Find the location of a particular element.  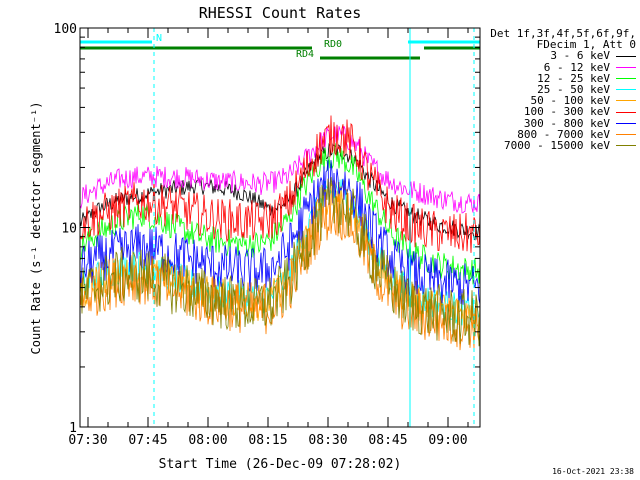

x-tick-label: 08:45 is located at coordinates (387, 440).